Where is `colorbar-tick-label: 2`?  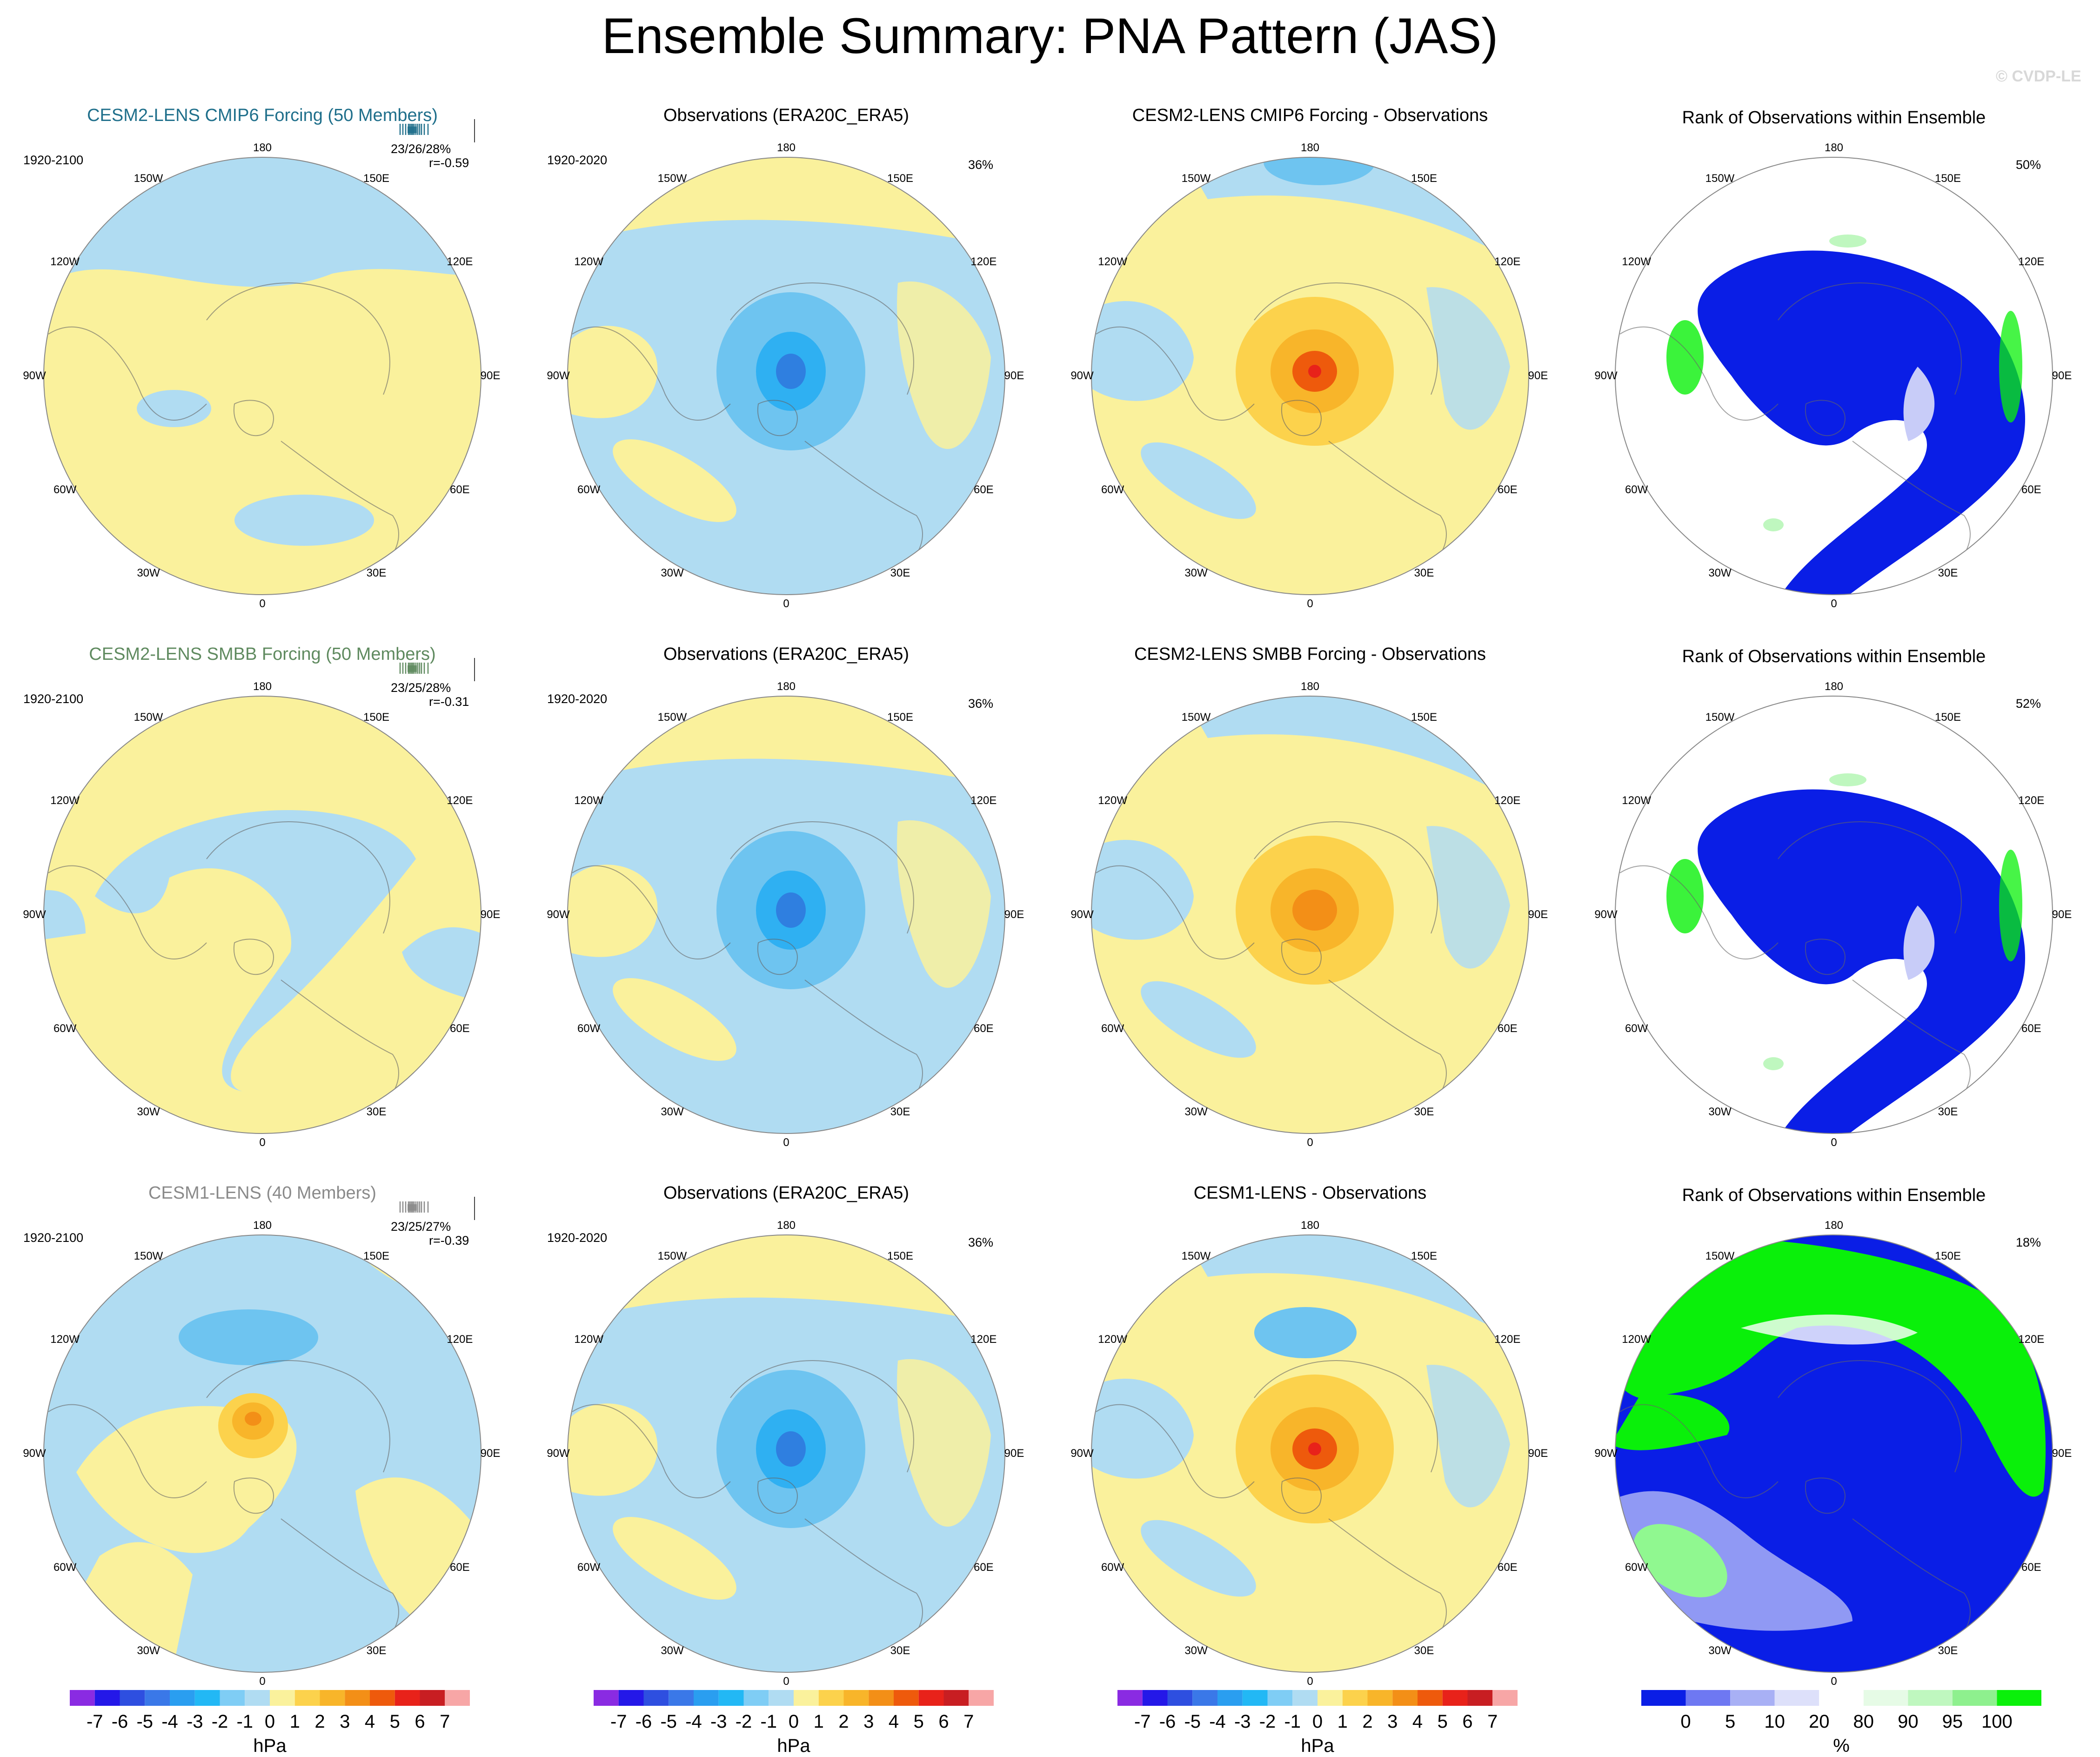 colorbar-tick-label: 2 is located at coordinates (320, 1722).